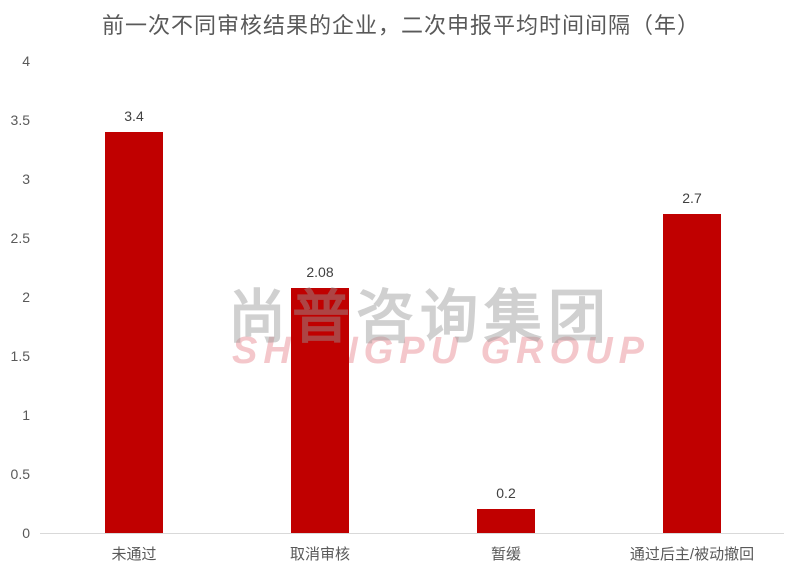 The height and width of the screenshot is (571, 802). I want to click on data-label: 3.4, so click(134, 115).